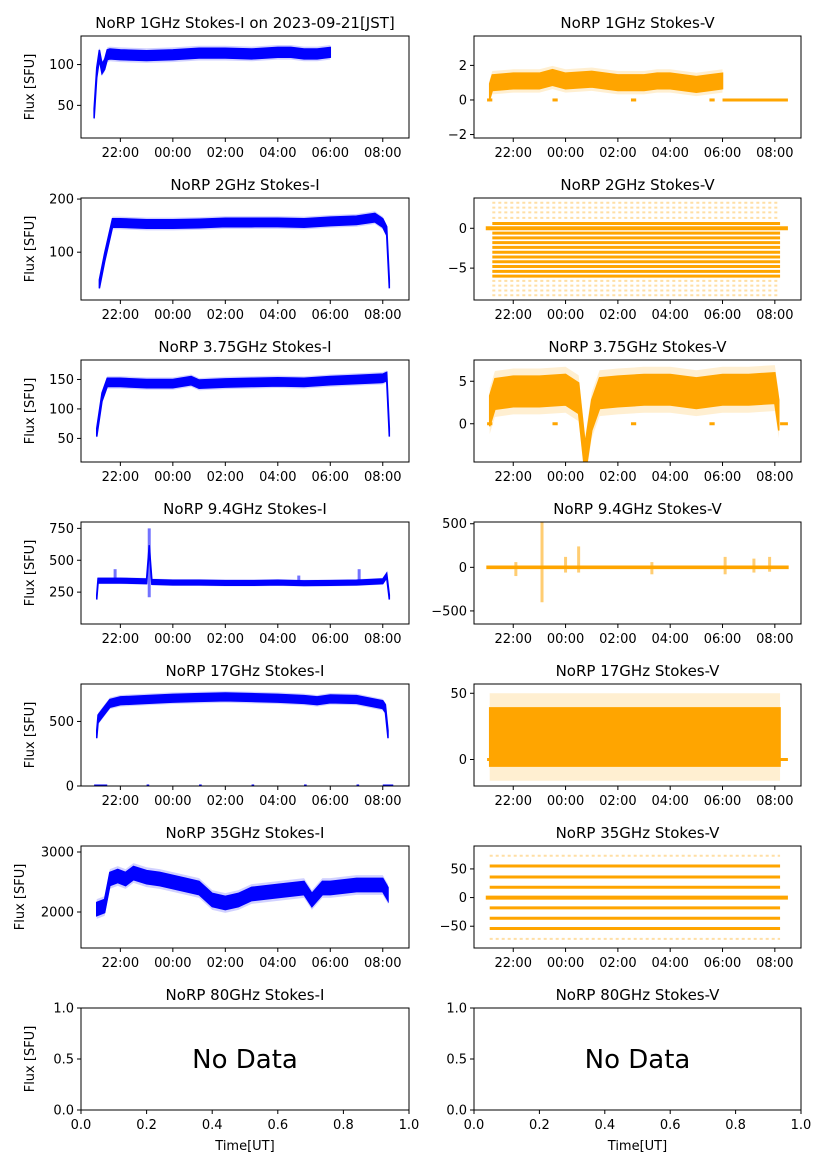 The image size is (827, 1173). Describe the element at coordinates (638, 671) in the screenshot. I see `subplot-title: NoRP 17GHz Stokes-V` at that location.